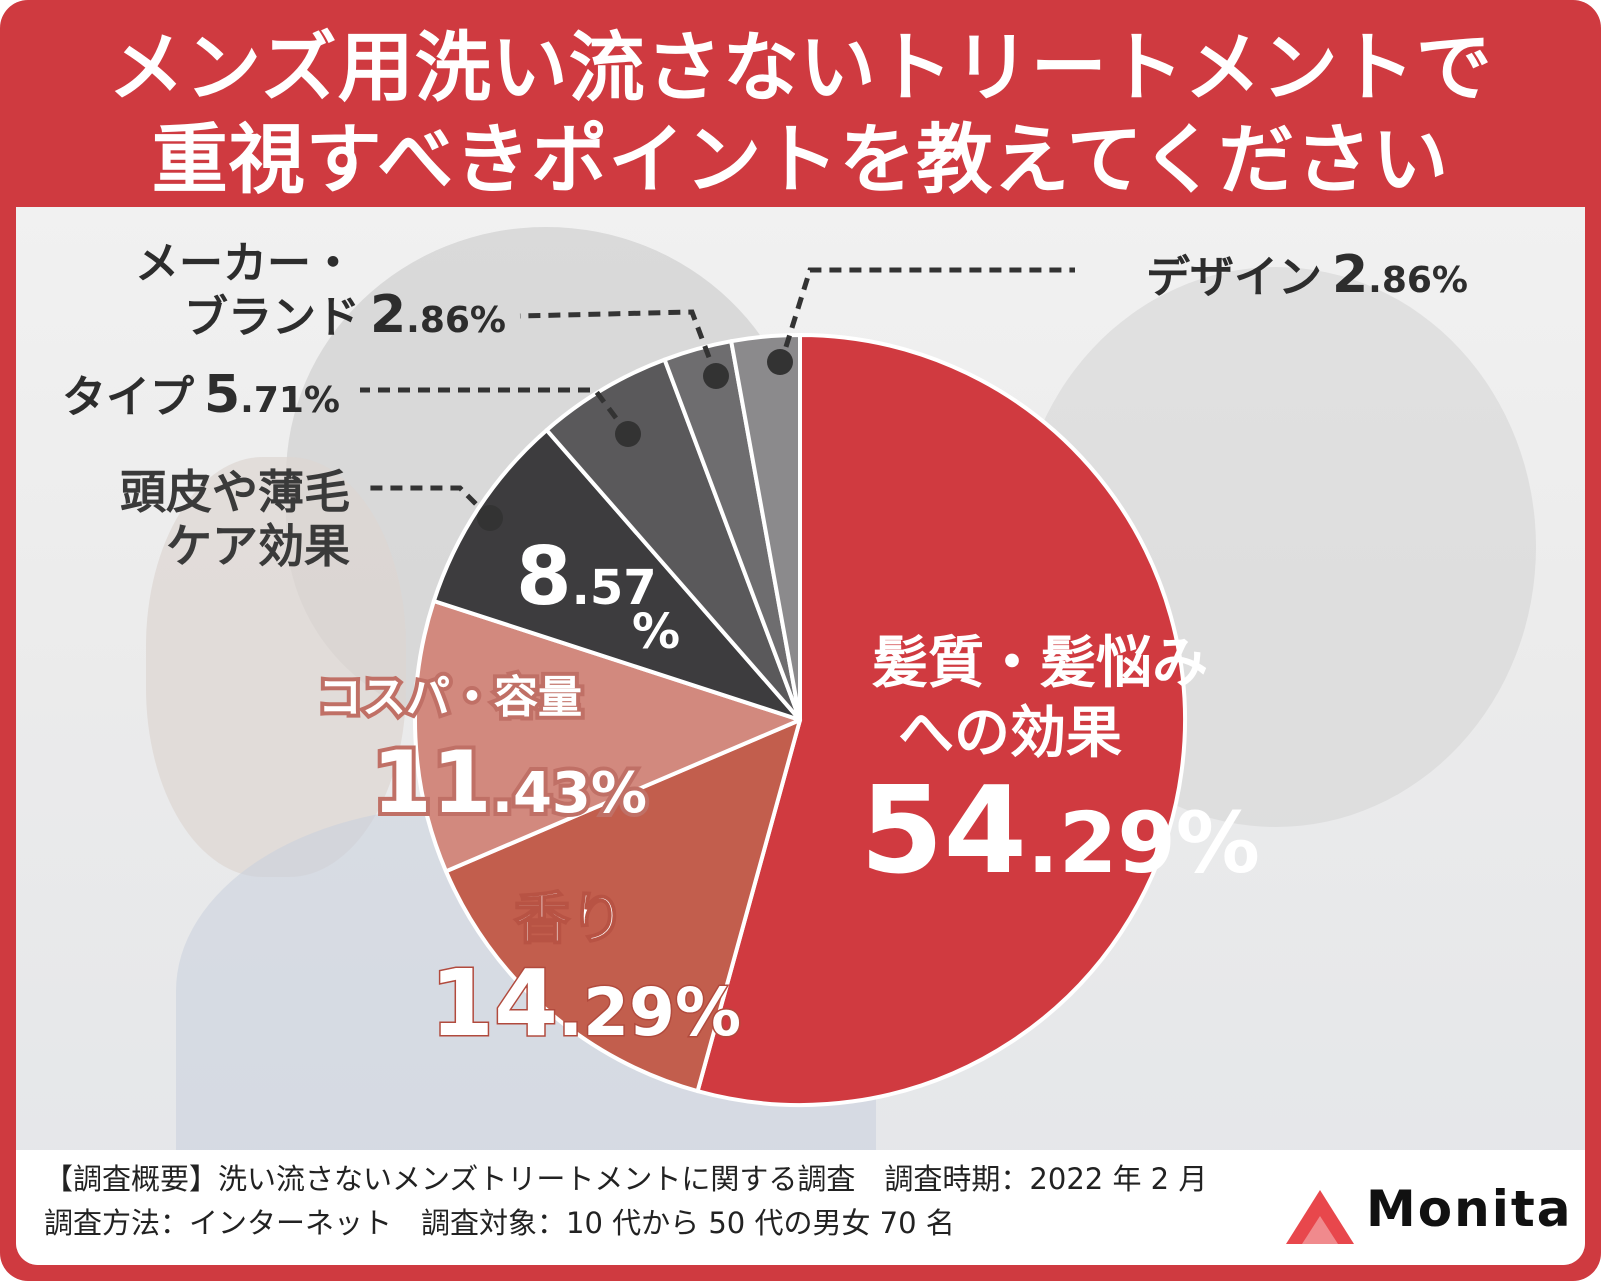 The height and width of the screenshot is (1281, 1601). What do you see at coordinates (1320, 1230) in the screenshot?
I see `logo-triangle-notch` at bounding box center [1320, 1230].